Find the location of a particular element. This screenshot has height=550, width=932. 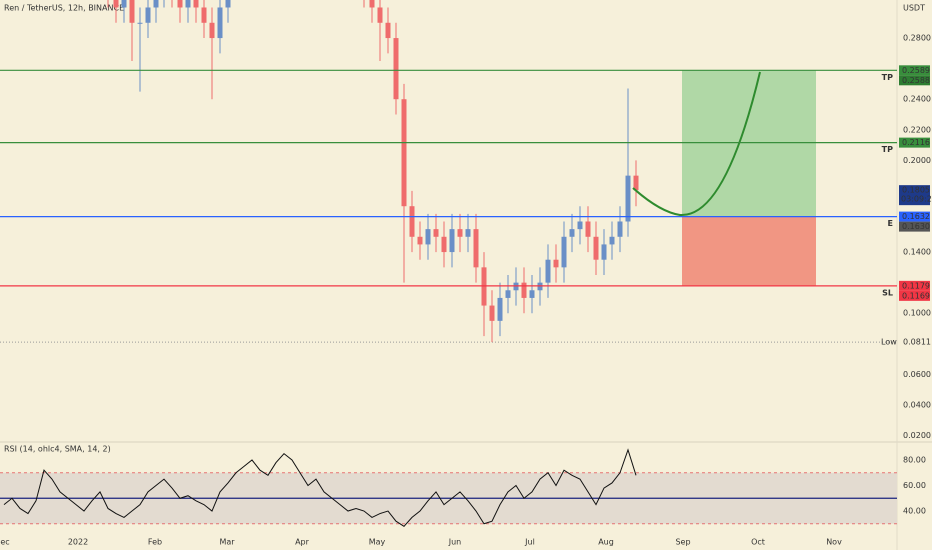

y-tick-label: 0.1000 is located at coordinates (917, 313).